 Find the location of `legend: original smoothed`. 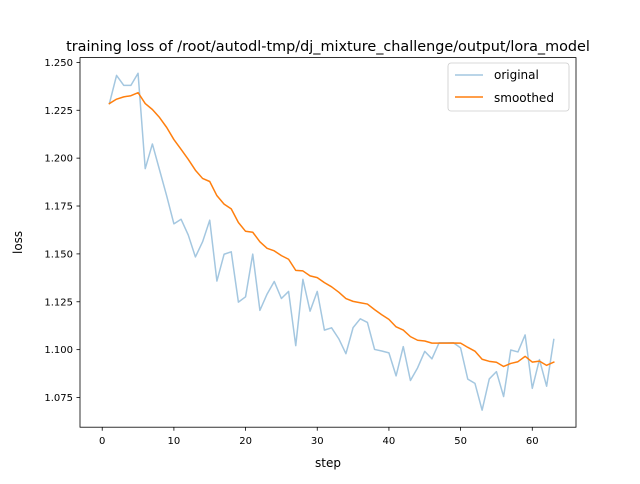

legend: original smoothed is located at coordinates (508, 87).